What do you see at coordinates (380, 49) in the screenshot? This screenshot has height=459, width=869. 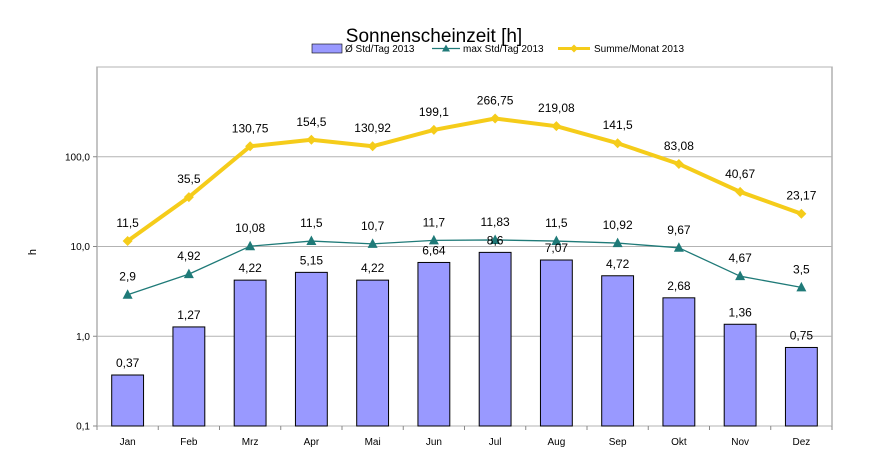 I see `legend-label-avg: Ø Std/Tag 2013` at bounding box center [380, 49].